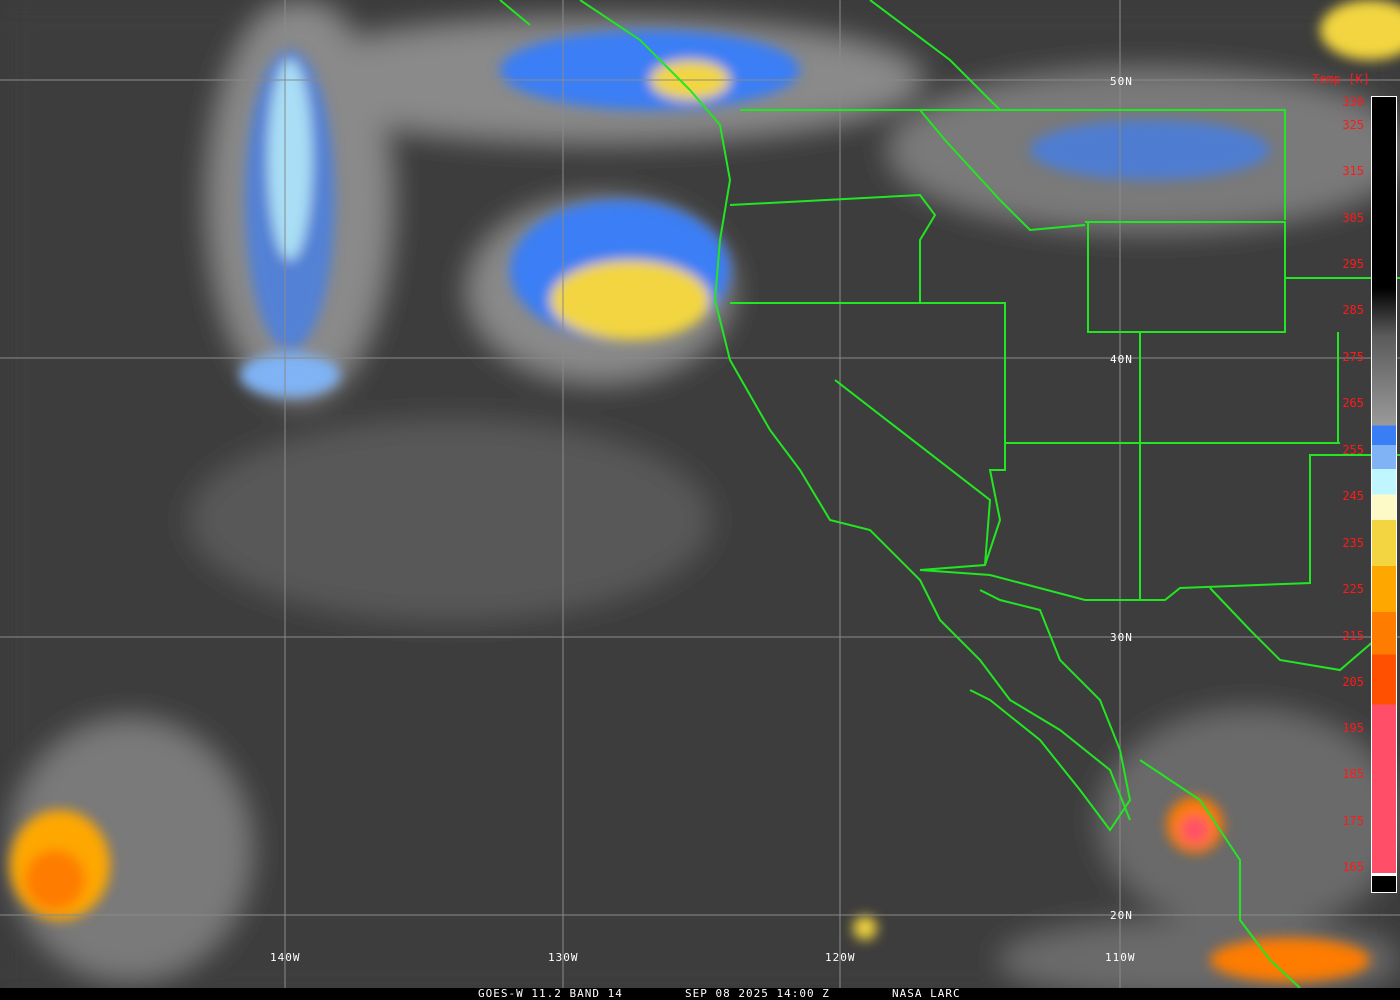  I want to click on lat-label-40n: 40N, so click(1121, 359).